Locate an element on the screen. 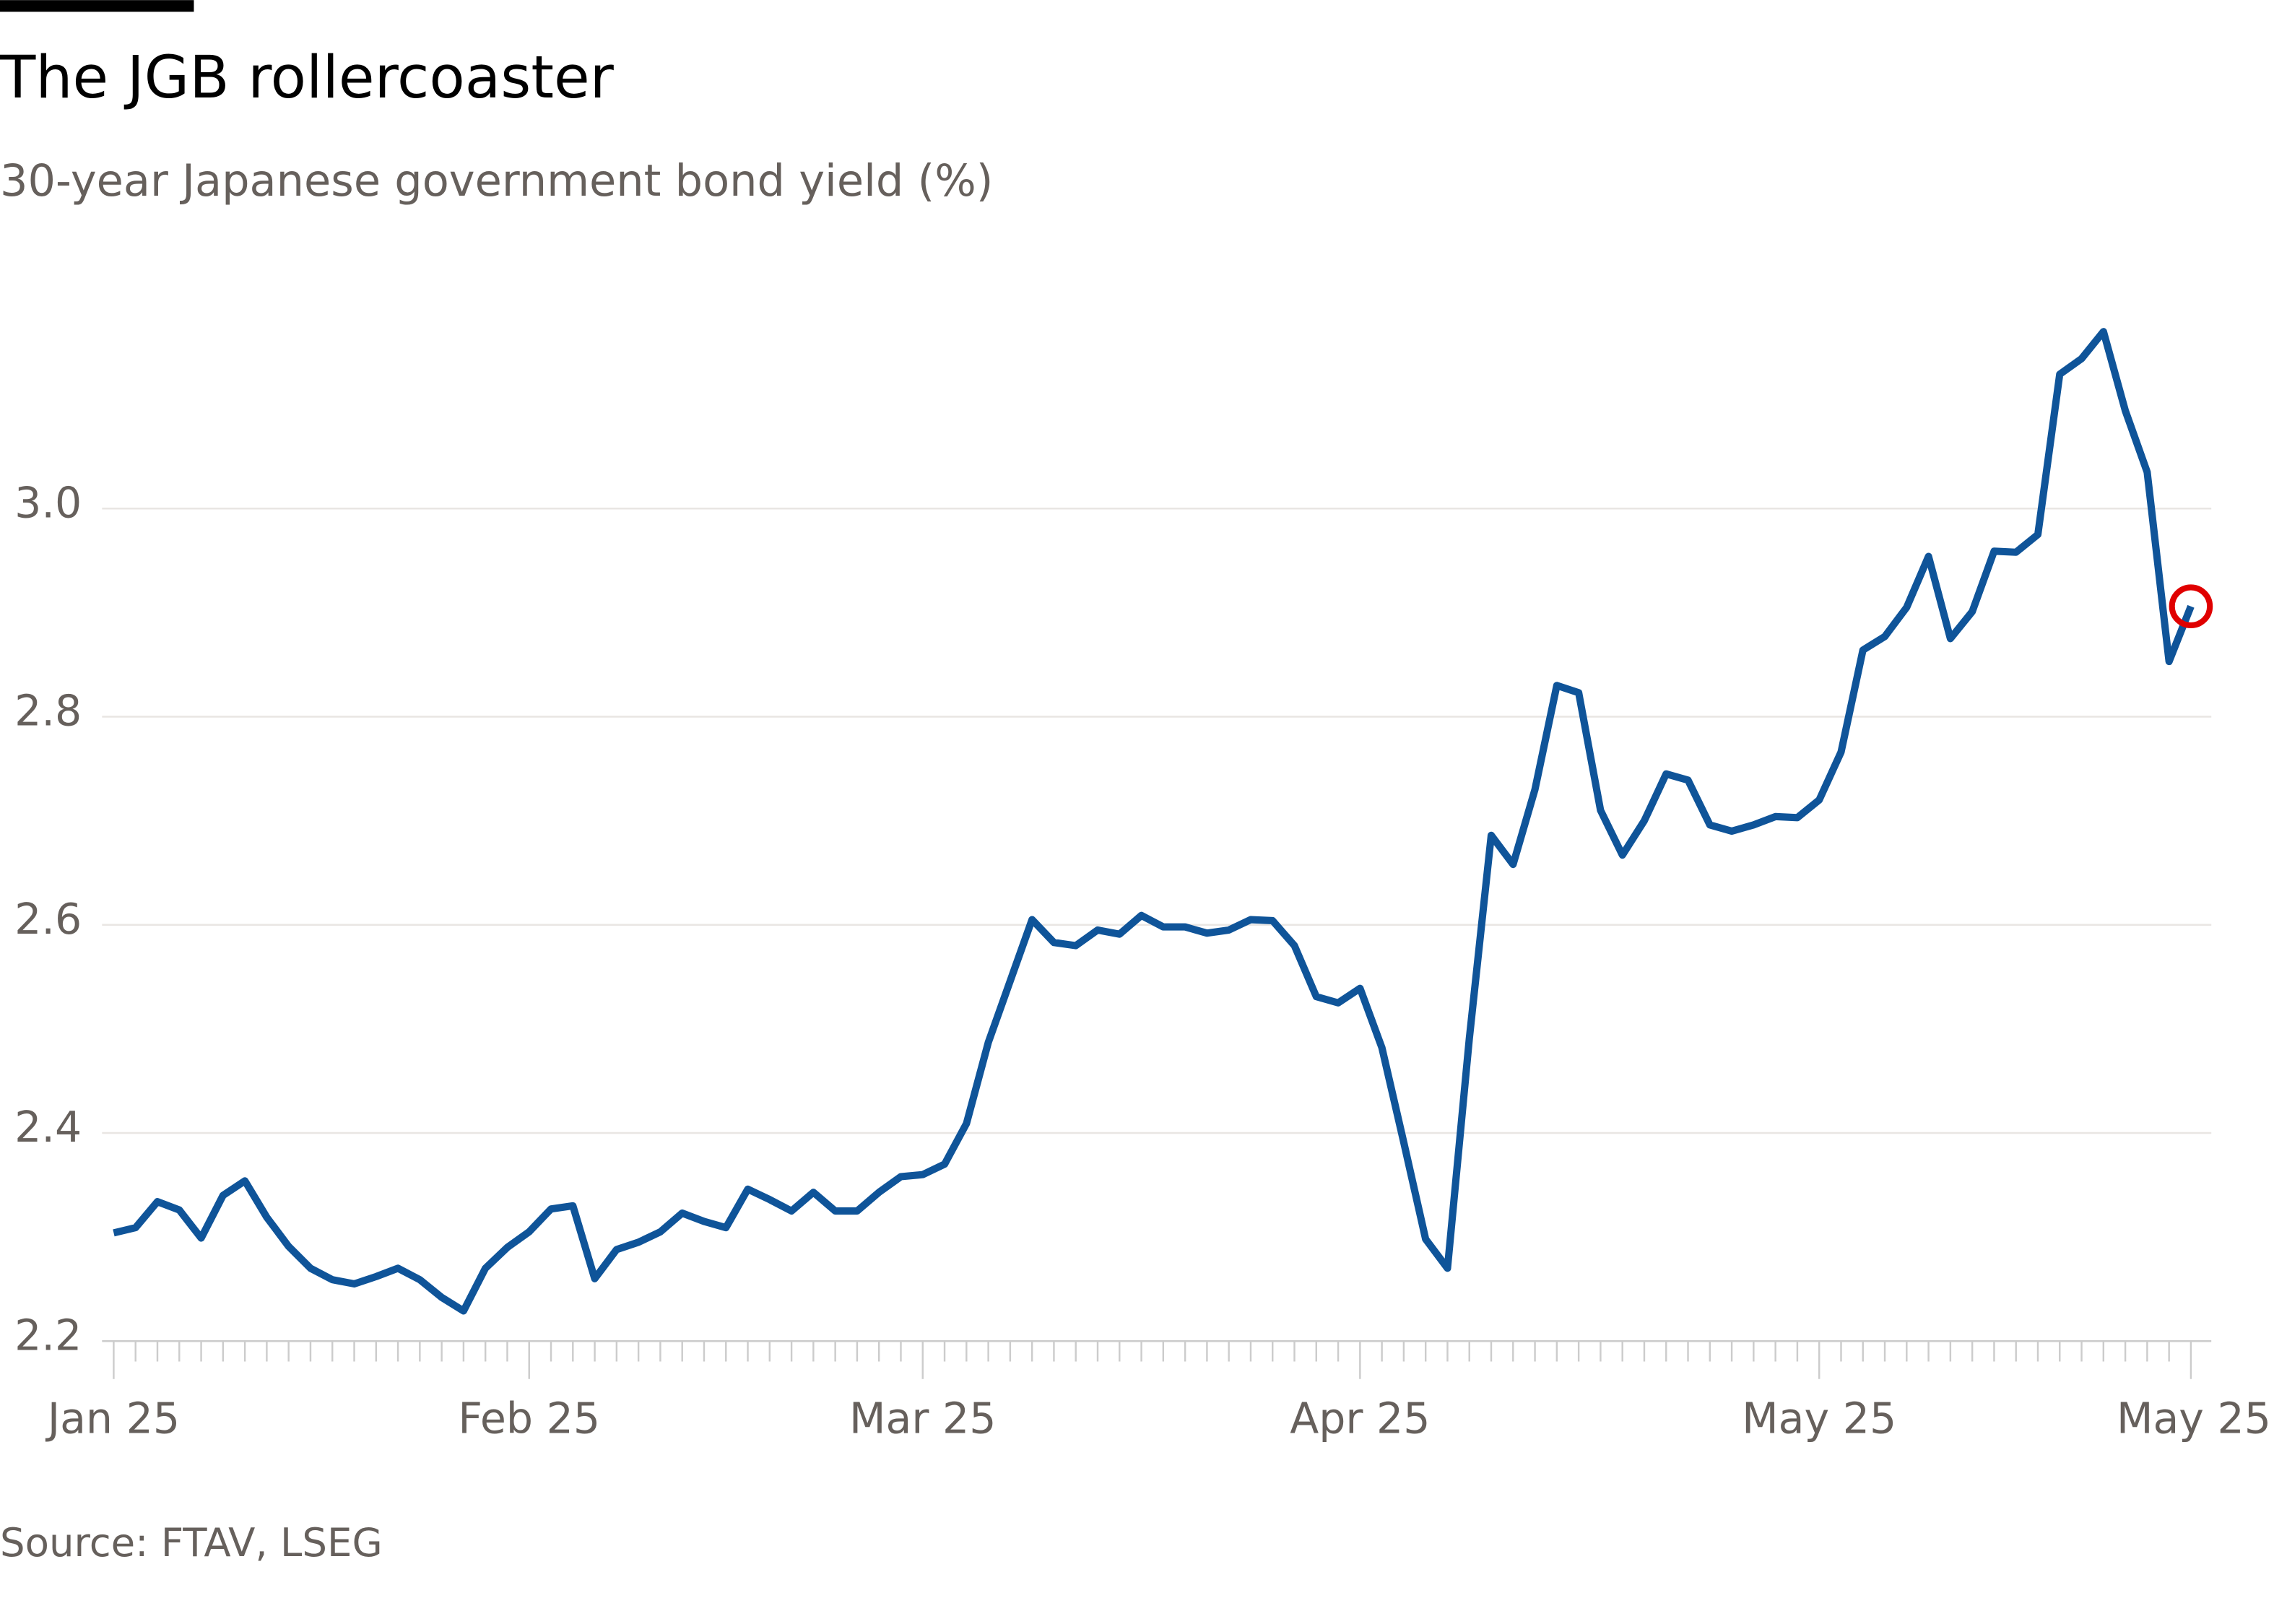 The image size is (2274, 1624). chart-title: The JGB rollercoaster is located at coordinates (307, 78).